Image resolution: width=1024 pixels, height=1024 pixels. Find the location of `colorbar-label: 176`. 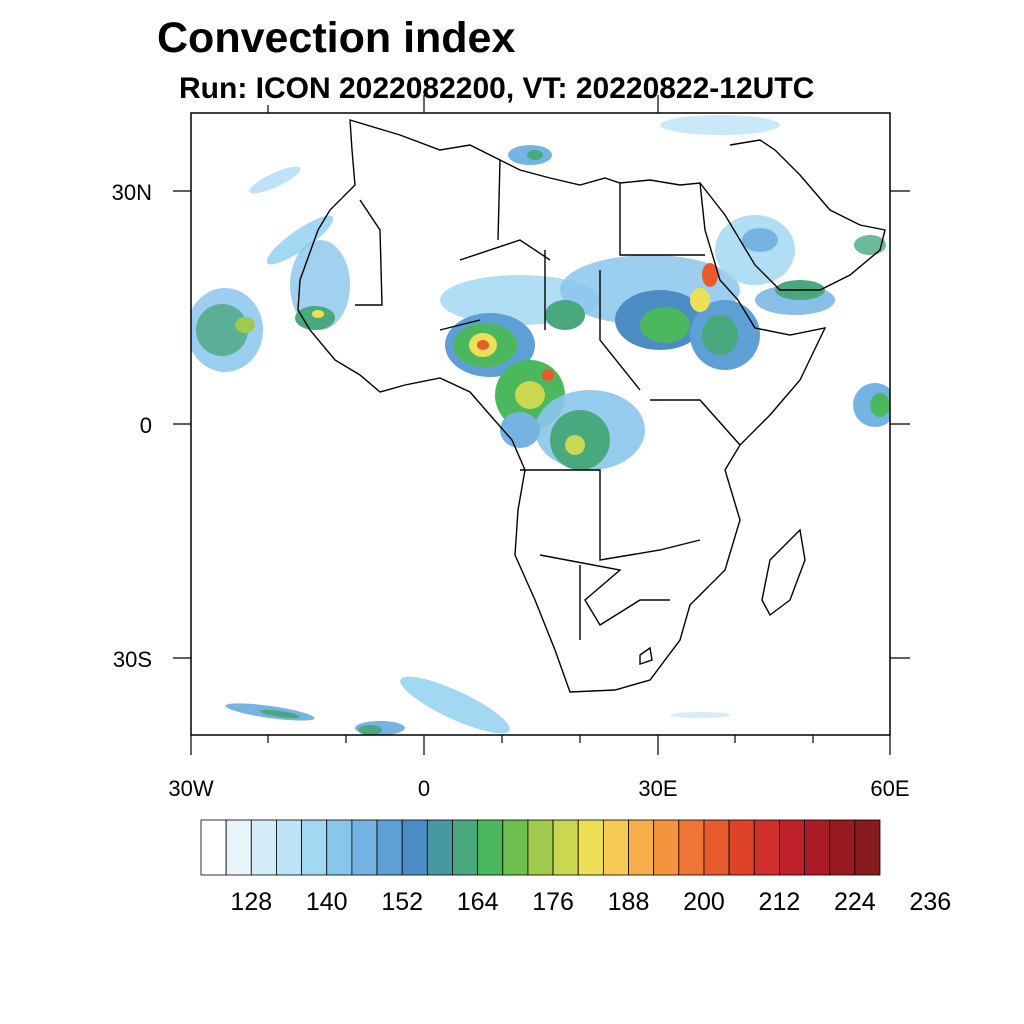

colorbar-label: 176 is located at coordinates (553, 902).